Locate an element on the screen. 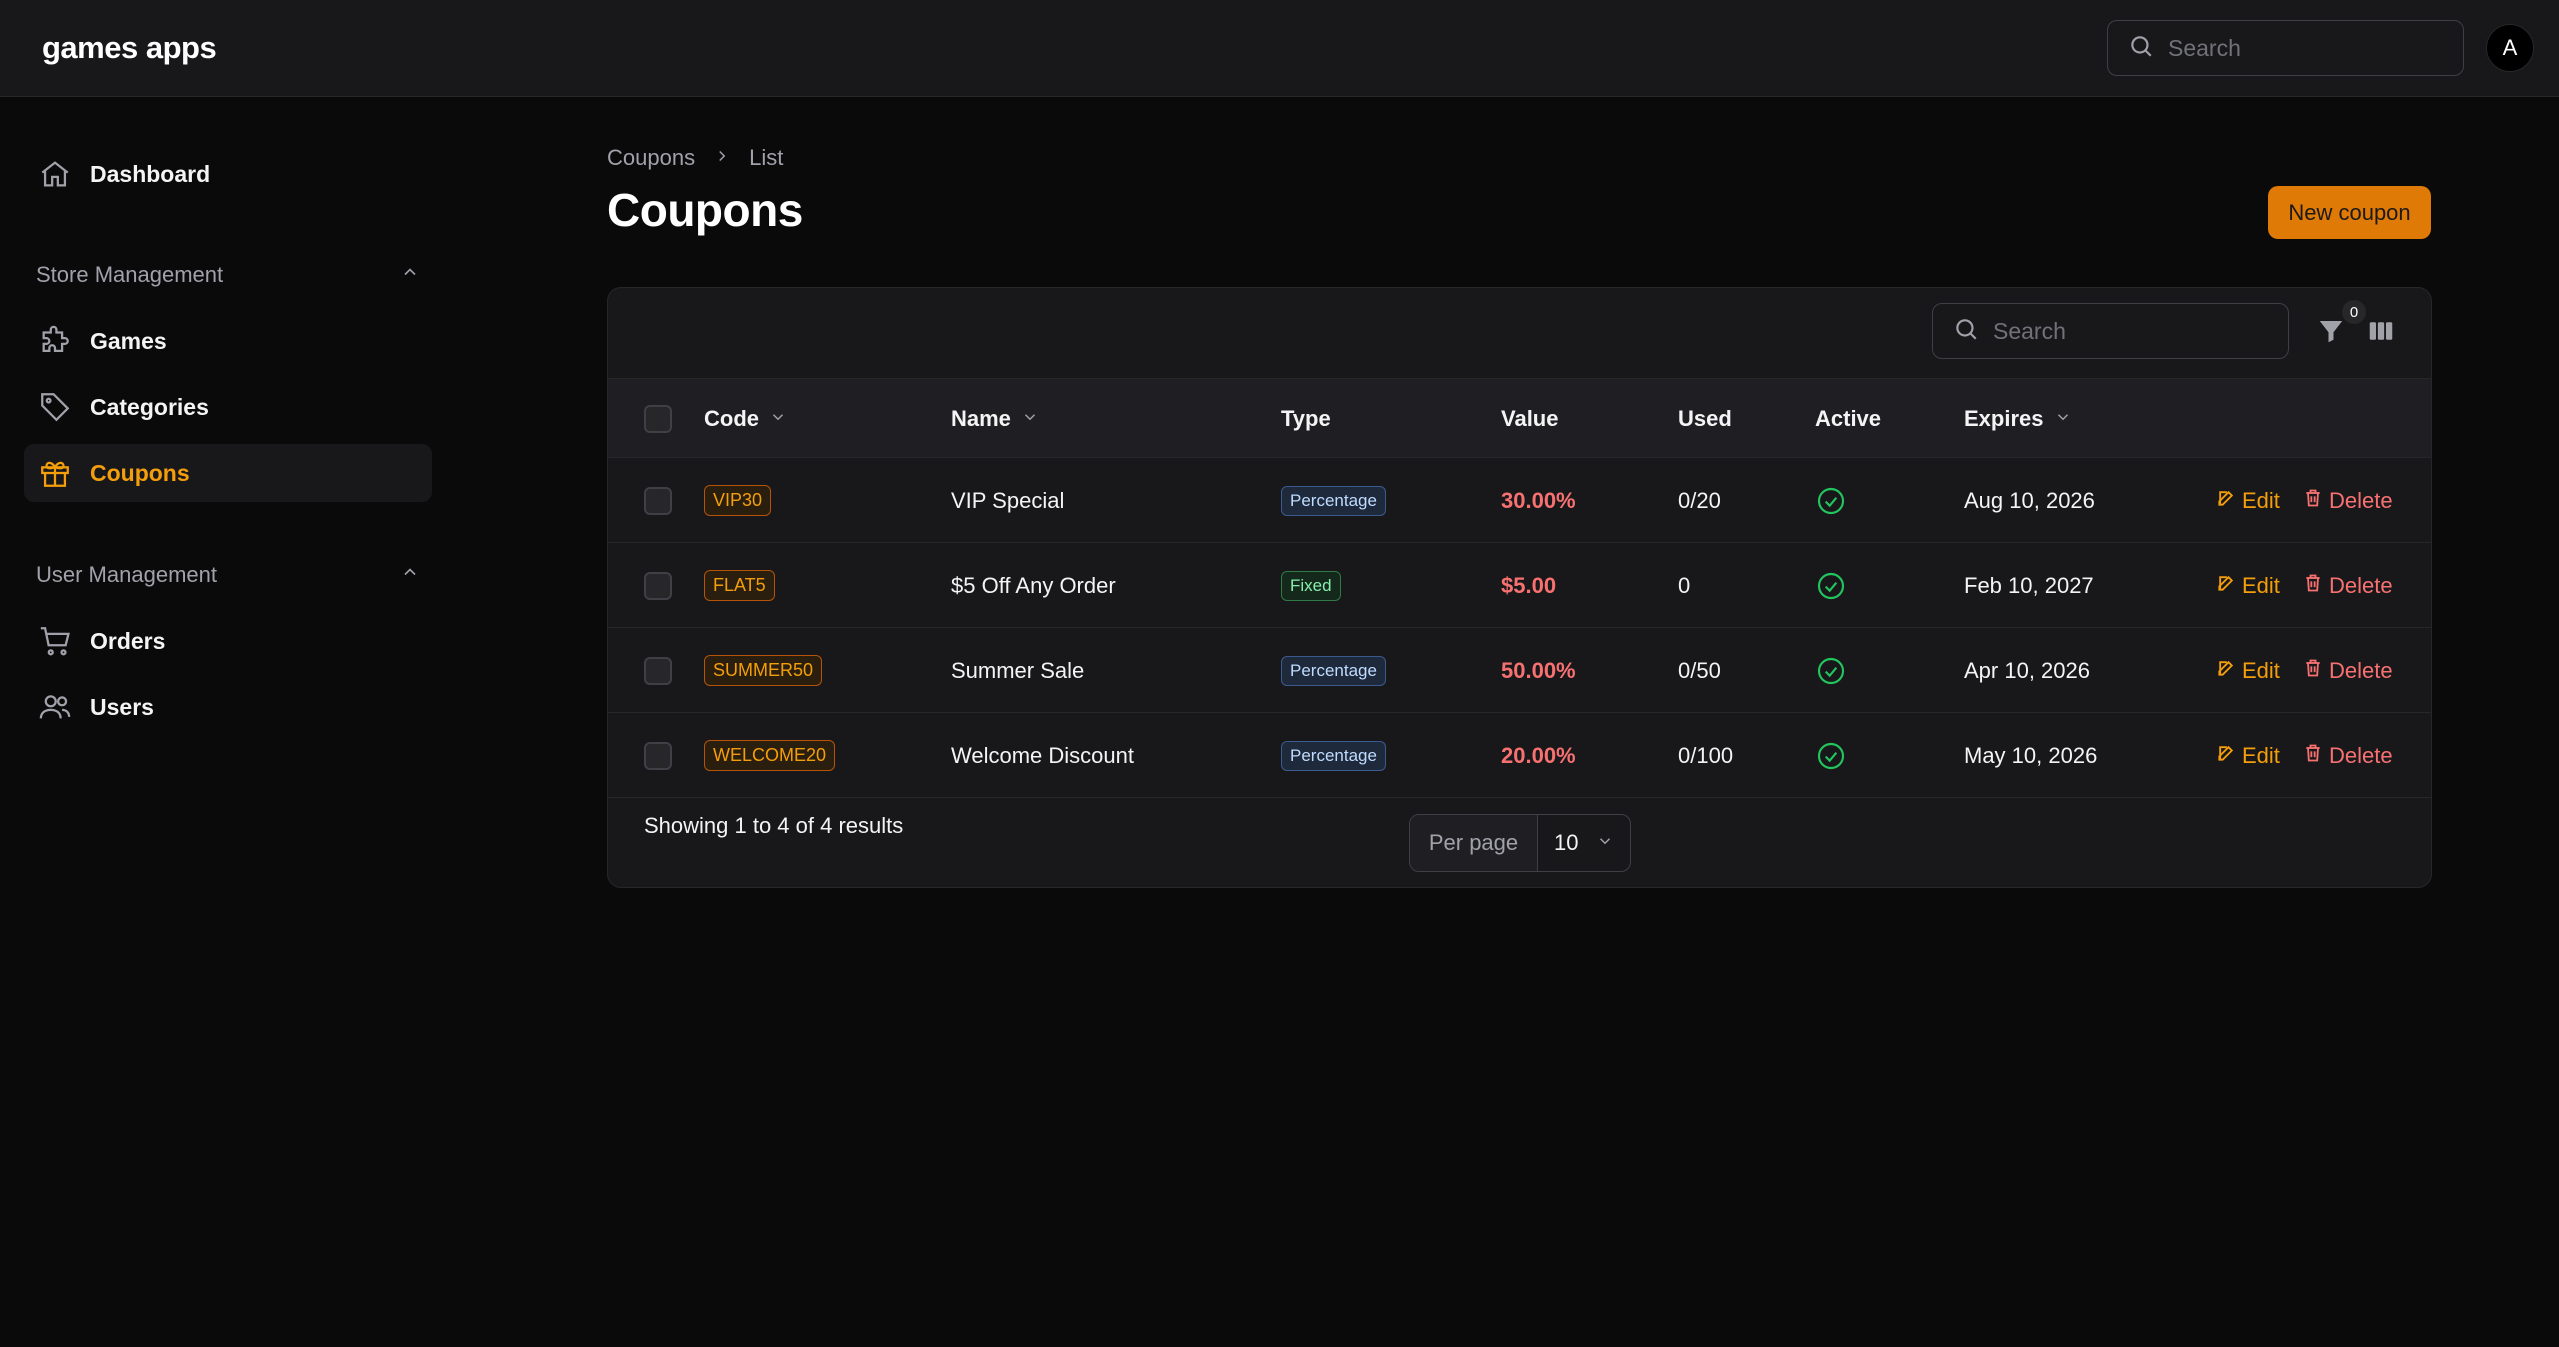 Image resolution: width=2559 pixels, height=1347 pixels. per-page-select: Per page 10 is located at coordinates (1520, 843).